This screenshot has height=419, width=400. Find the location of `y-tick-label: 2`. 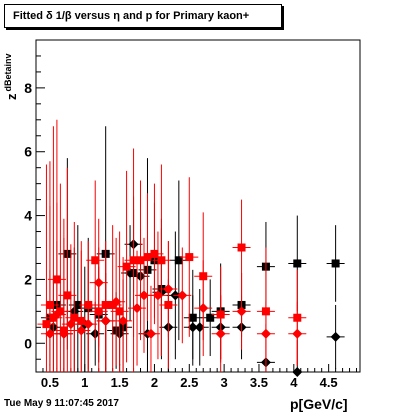

y-tick-label: 2 is located at coordinates (28, 279).